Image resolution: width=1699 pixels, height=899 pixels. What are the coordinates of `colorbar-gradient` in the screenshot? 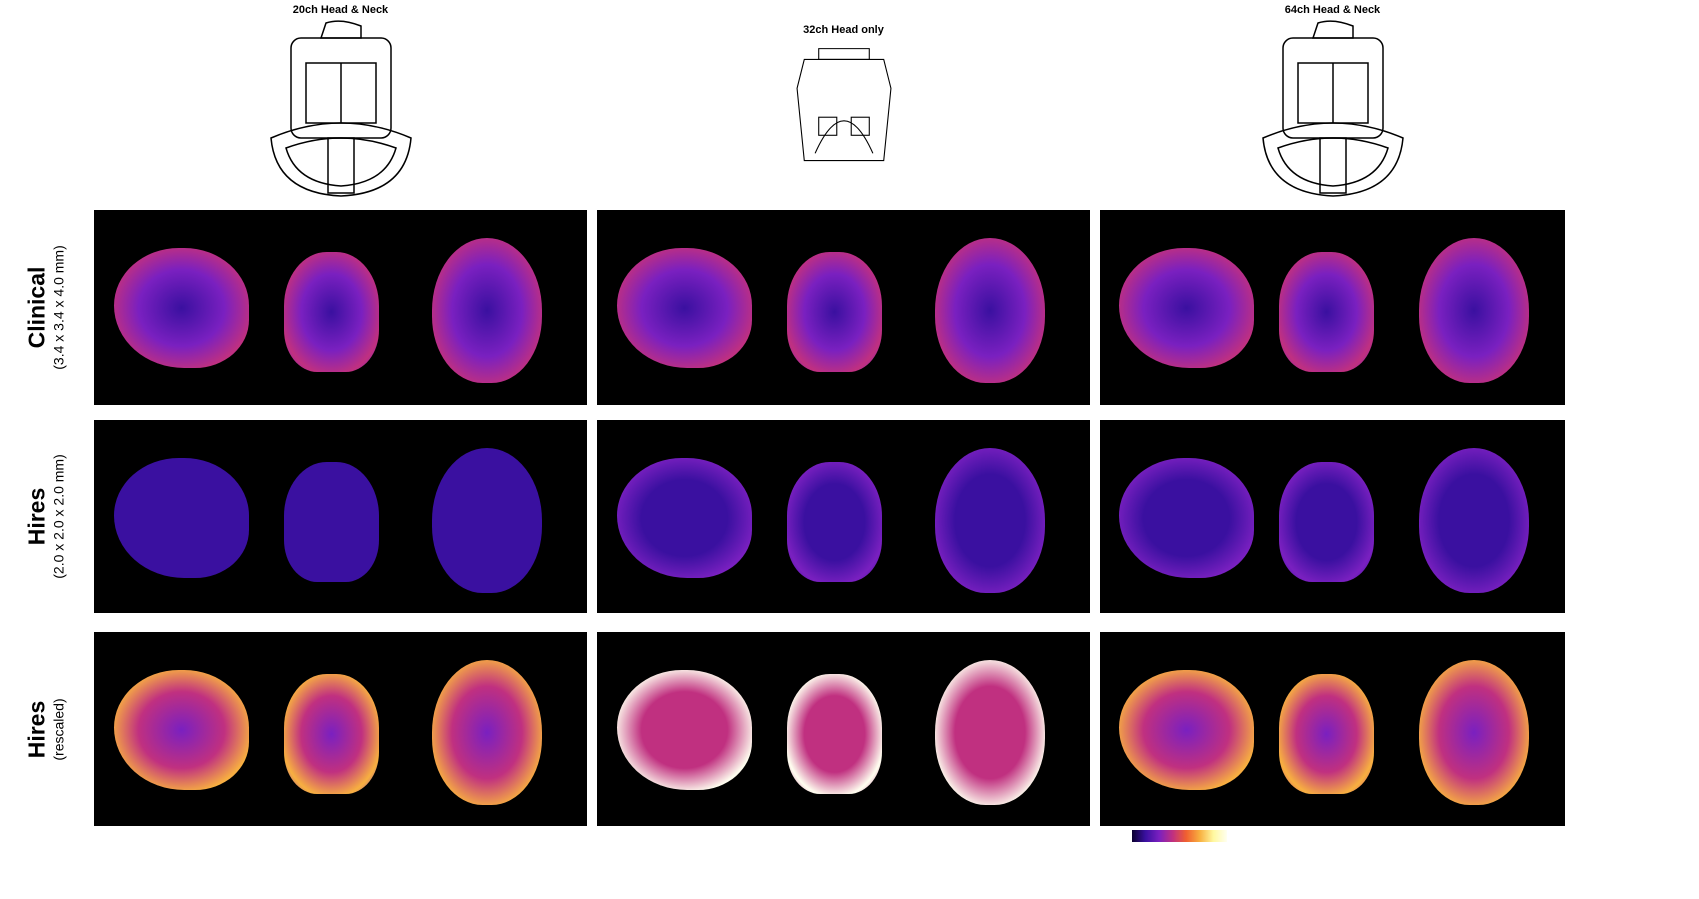 It's located at (1180, 835).